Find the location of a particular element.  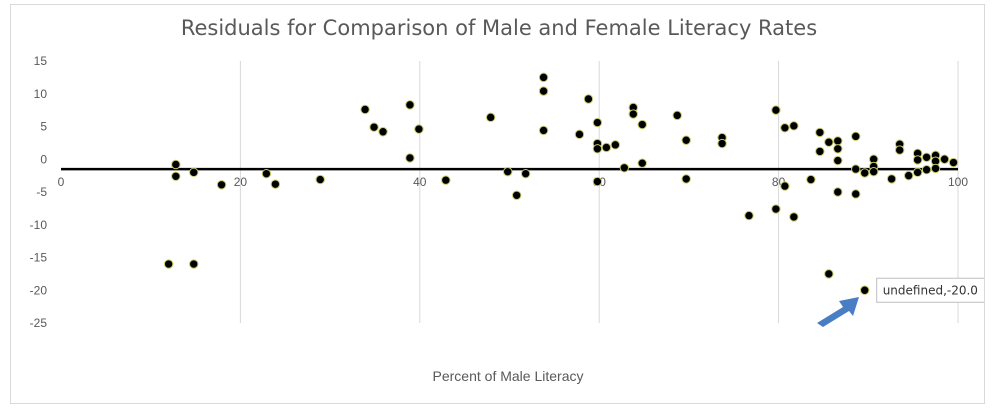

y-tick-label: 15 is located at coordinates (41, 61).